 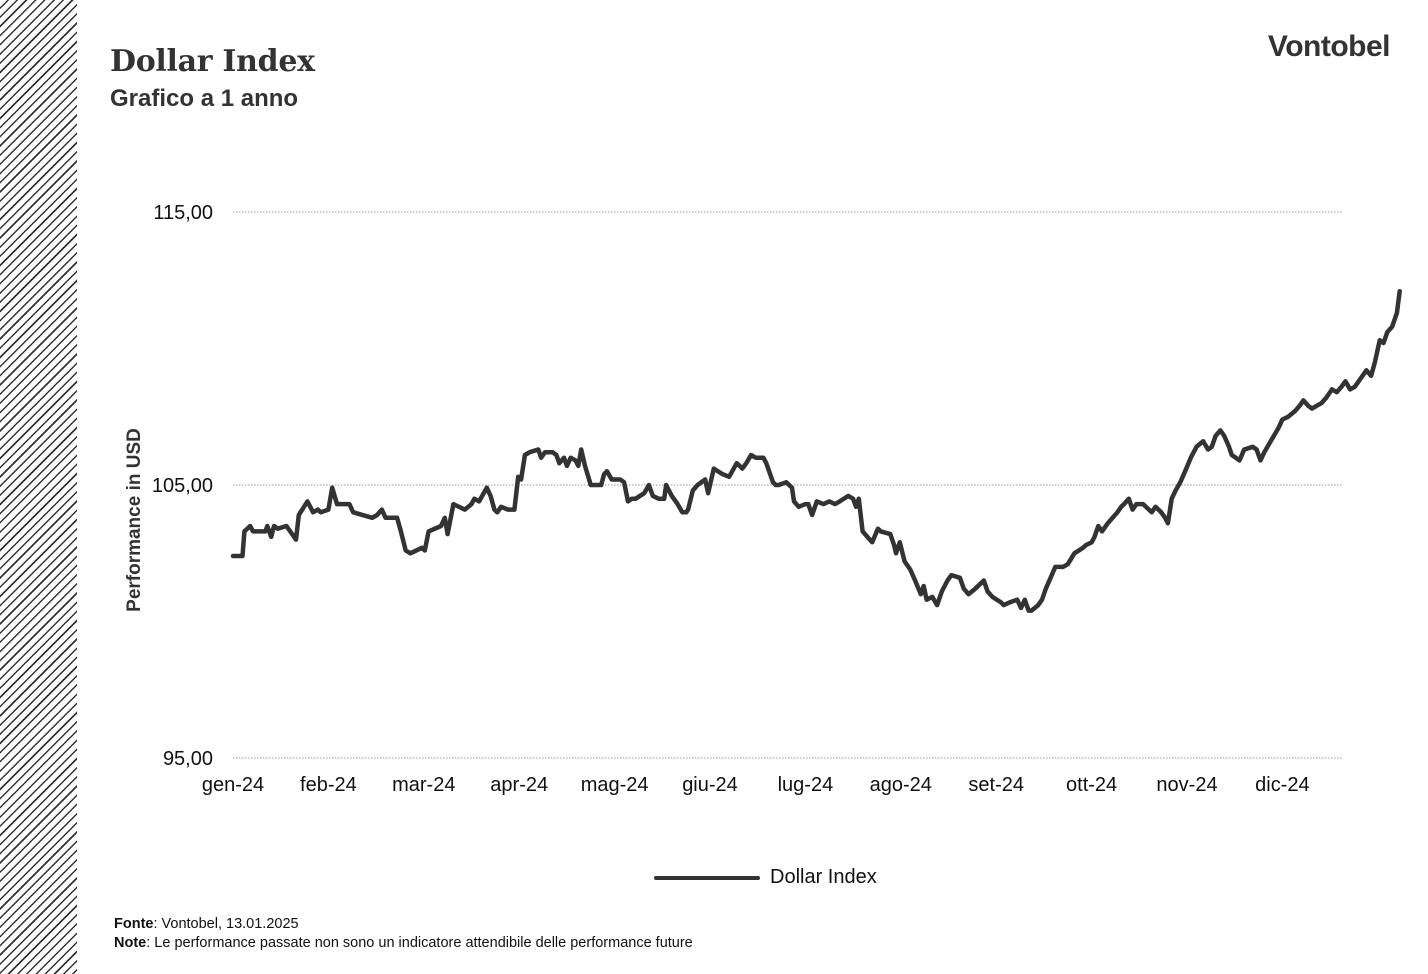 What do you see at coordinates (134, 924) in the screenshot?
I see `source-label: Fonte` at bounding box center [134, 924].